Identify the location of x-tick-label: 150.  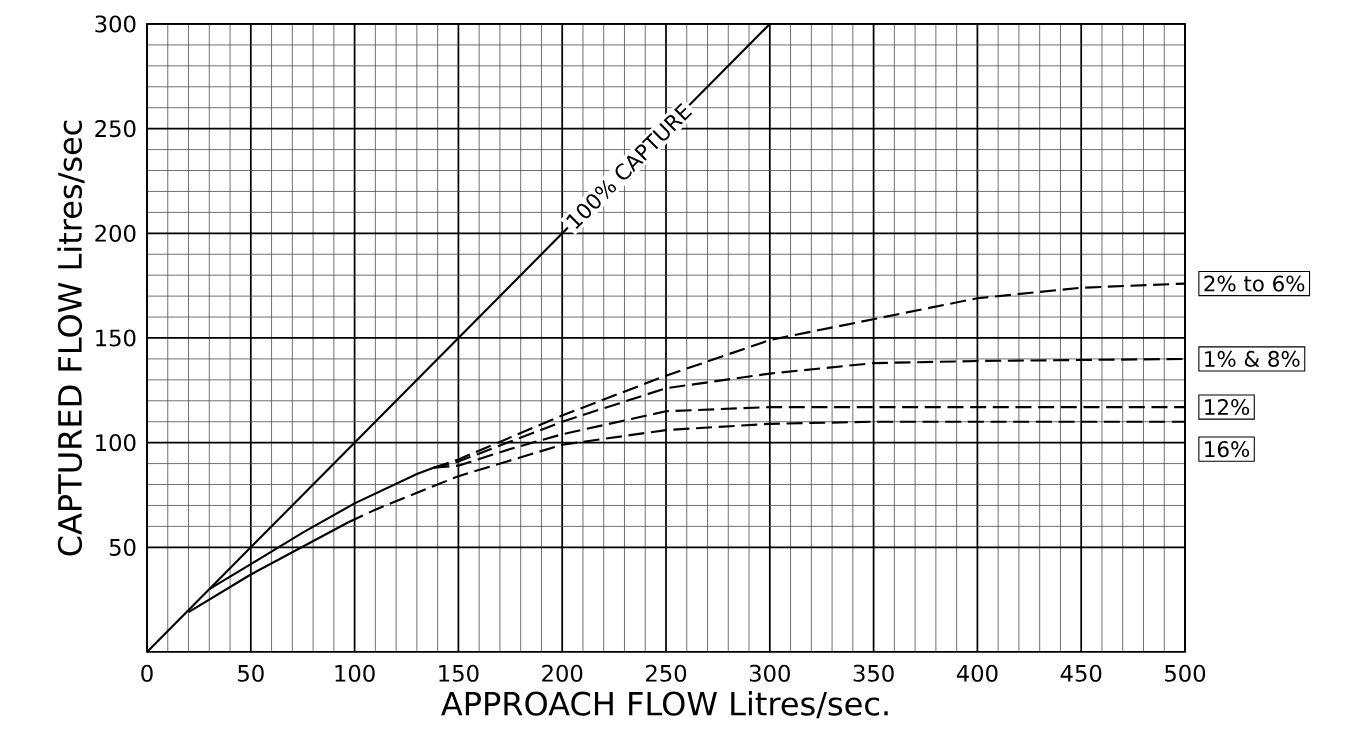
(459, 673).